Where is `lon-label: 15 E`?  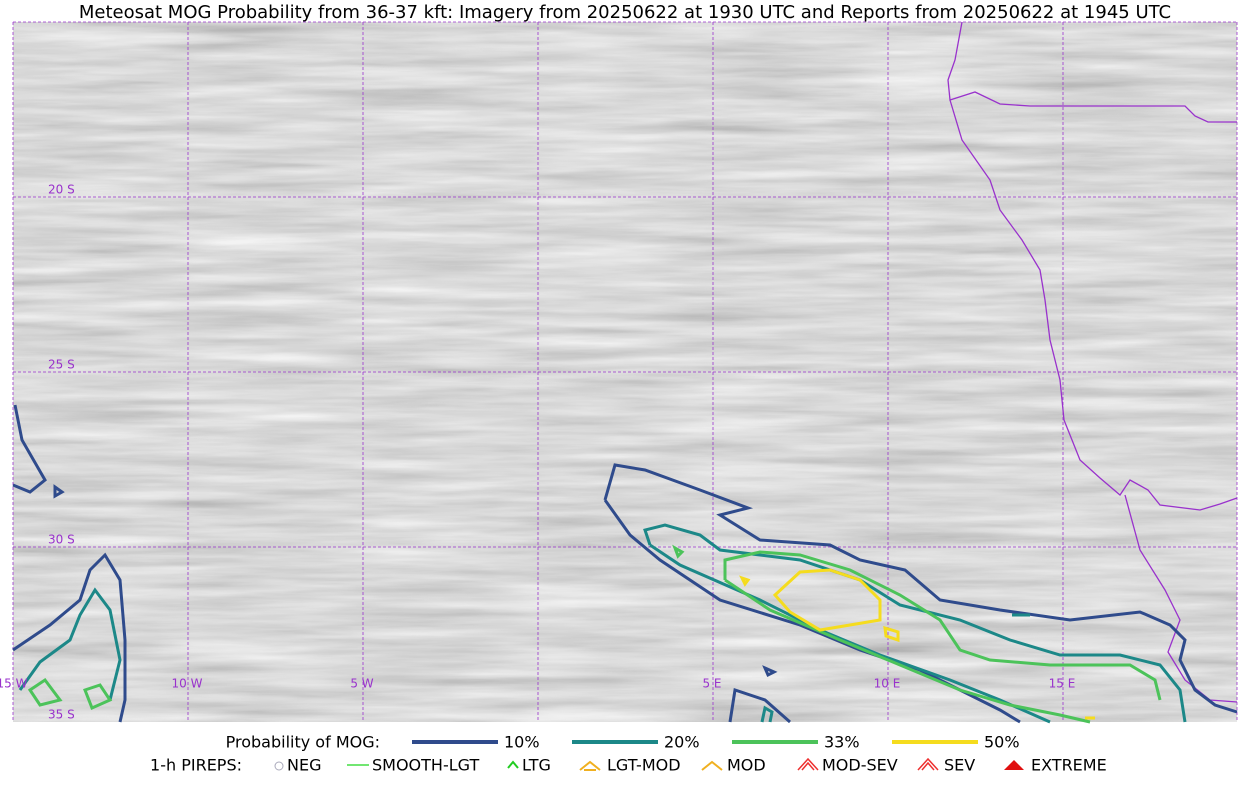
lon-label: 15 E is located at coordinates (1062, 684).